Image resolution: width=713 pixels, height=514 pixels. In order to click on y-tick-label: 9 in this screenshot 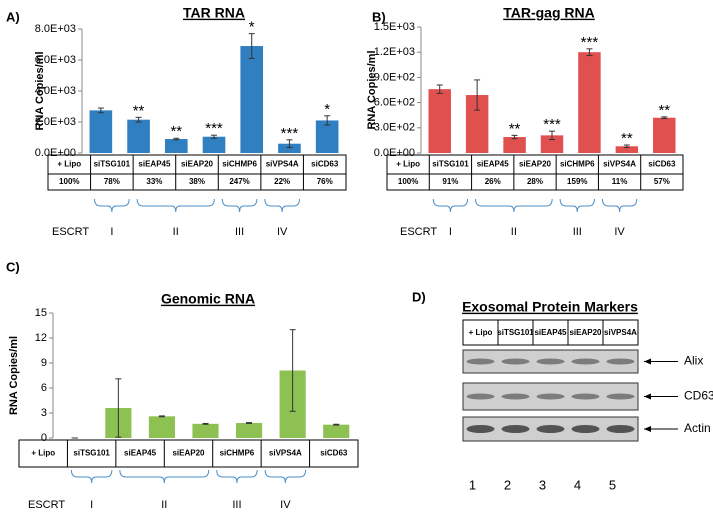, I will do `click(44, 363)`.